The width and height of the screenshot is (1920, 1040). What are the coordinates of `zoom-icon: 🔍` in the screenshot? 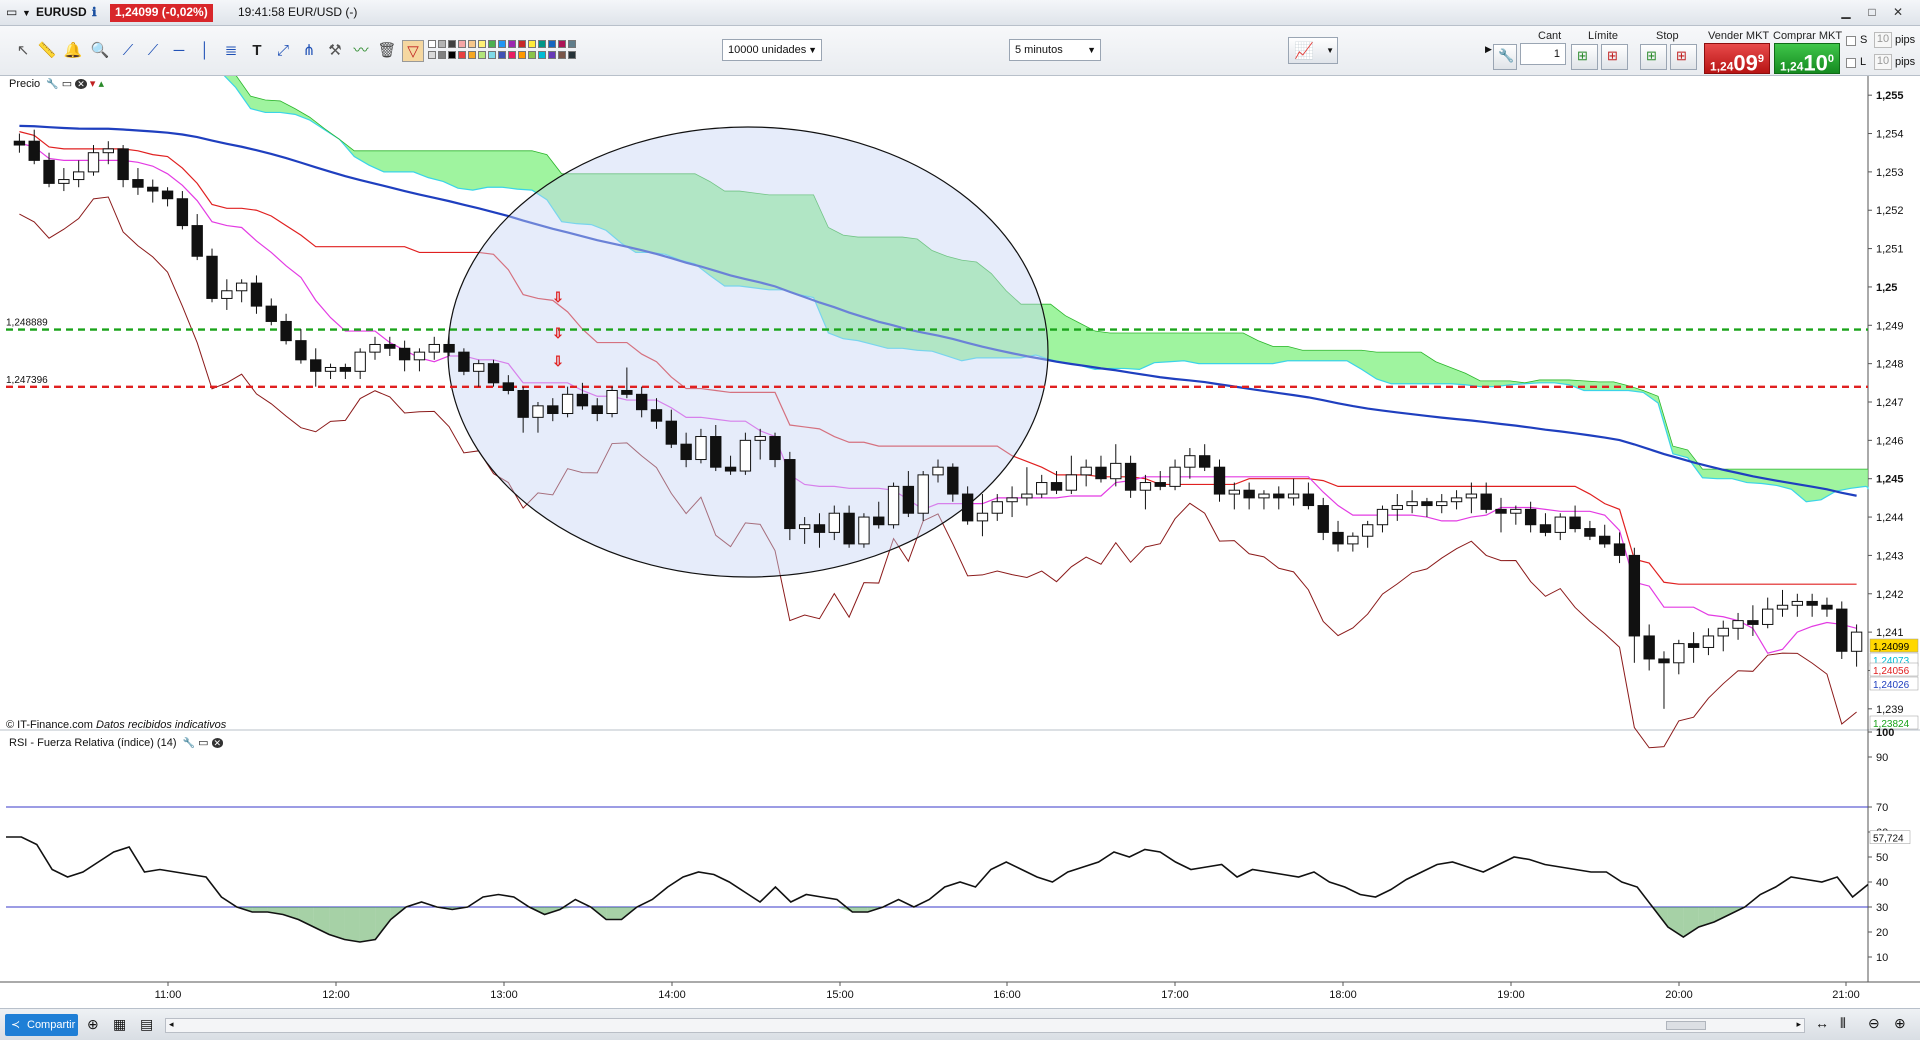 It's located at (100, 50).